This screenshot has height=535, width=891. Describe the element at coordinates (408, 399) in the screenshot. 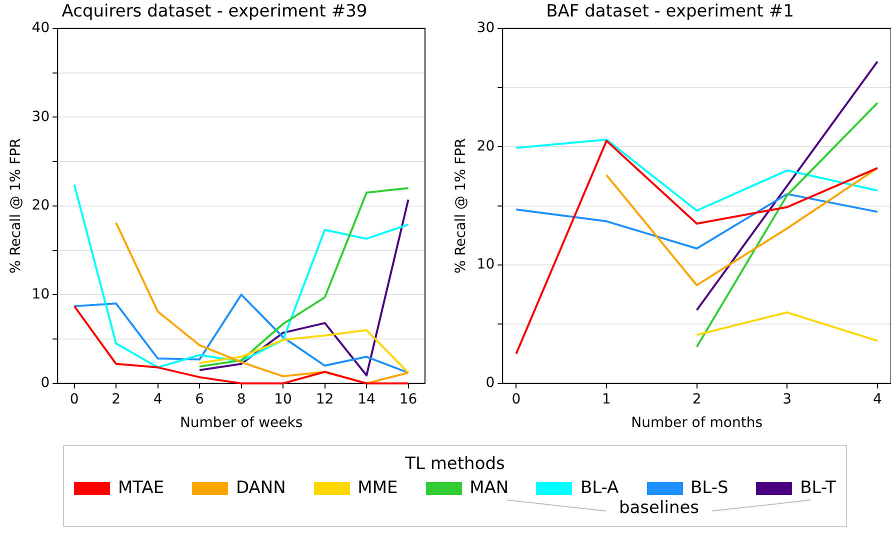

I see `x-tick-label: 16` at that location.